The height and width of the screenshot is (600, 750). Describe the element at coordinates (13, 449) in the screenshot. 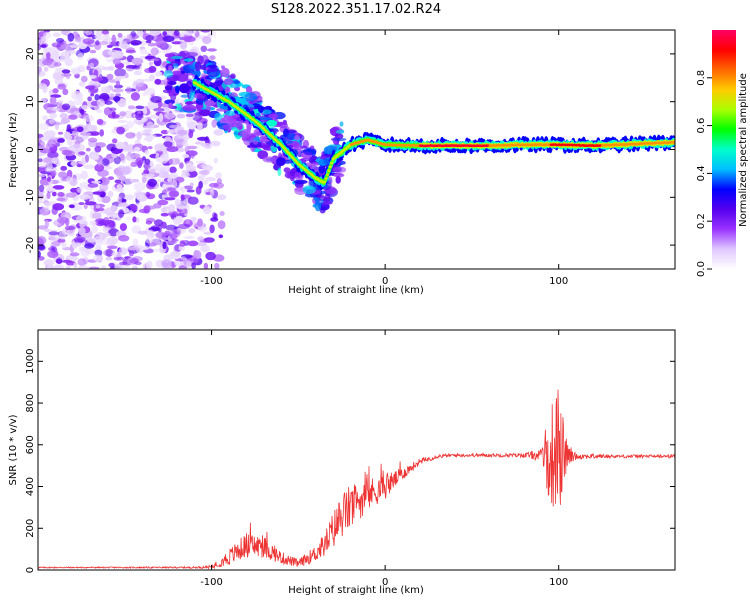

I see `snr-ylabel: SNR (10 * v/v)` at that location.